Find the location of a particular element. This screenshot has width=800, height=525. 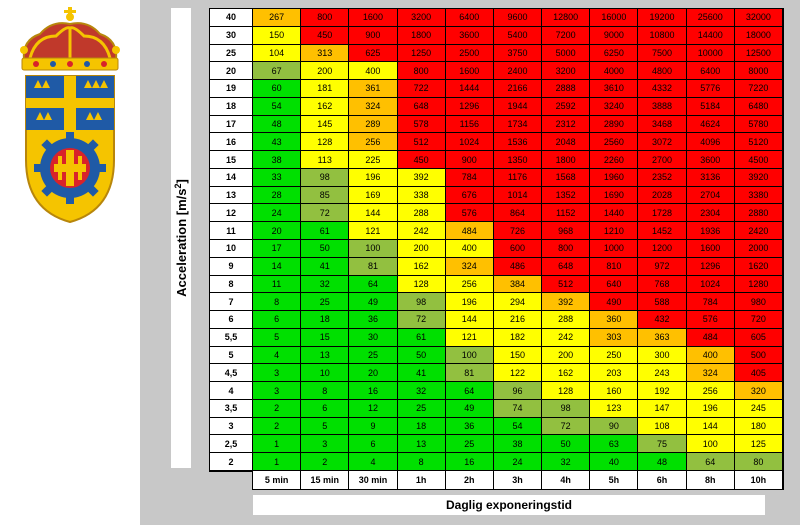

heatmap-cell: 20 is located at coordinates (373, 373).